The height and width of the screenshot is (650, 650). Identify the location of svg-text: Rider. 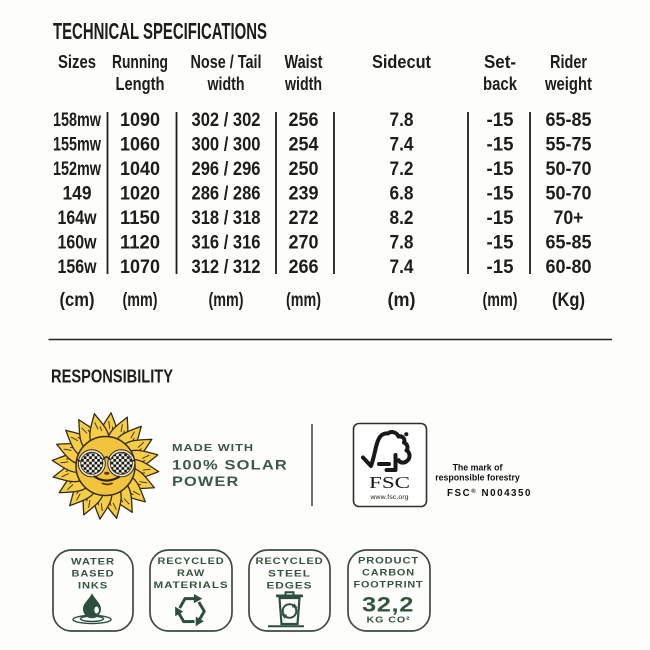
(568, 61).